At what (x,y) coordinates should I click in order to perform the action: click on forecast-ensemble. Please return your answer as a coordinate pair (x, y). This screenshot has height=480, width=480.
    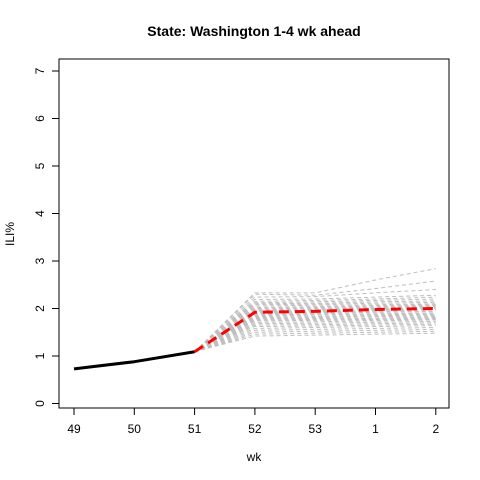
    Looking at the image, I should click on (315, 310).